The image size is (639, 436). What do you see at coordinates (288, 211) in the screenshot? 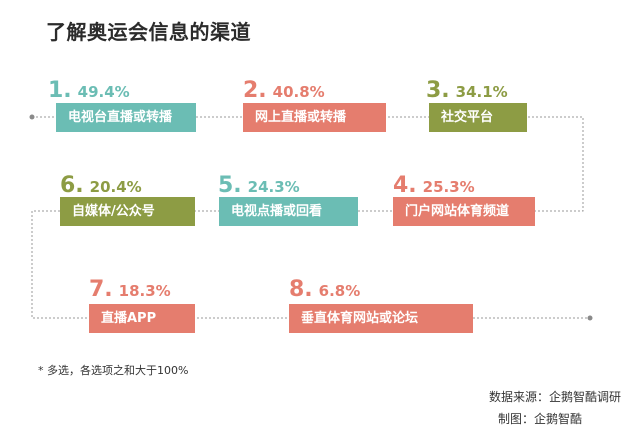
I see `channel-box-5: 电视点播或回看` at bounding box center [288, 211].